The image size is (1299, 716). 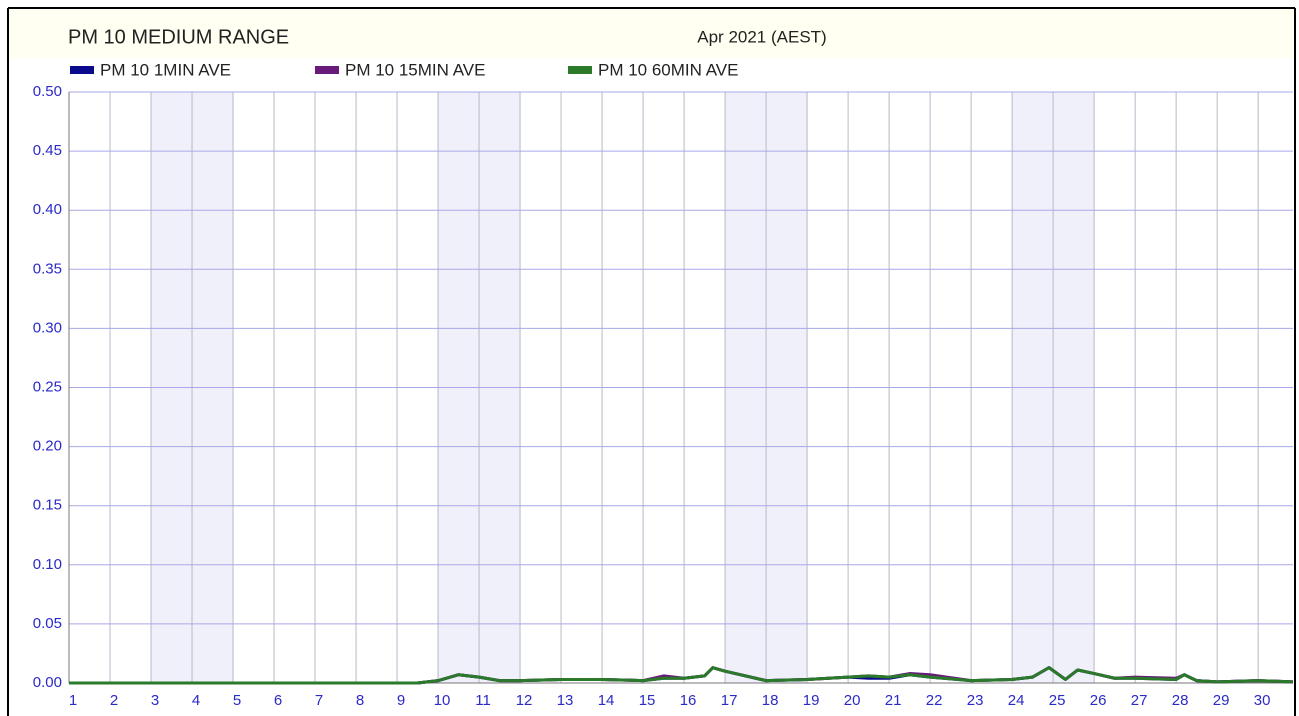 I want to click on y-tick-label: 0.05, so click(x=47, y=623).